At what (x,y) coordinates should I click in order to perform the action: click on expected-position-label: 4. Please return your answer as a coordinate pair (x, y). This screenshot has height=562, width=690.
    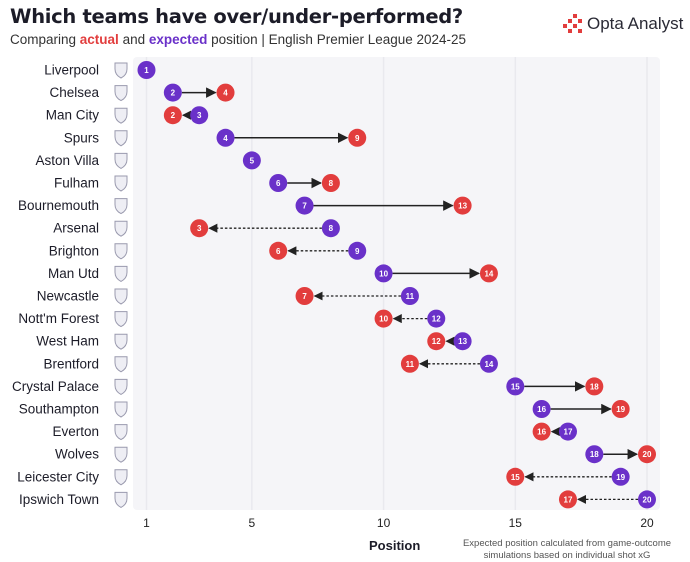
    Looking at the image, I should click on (225, 138).